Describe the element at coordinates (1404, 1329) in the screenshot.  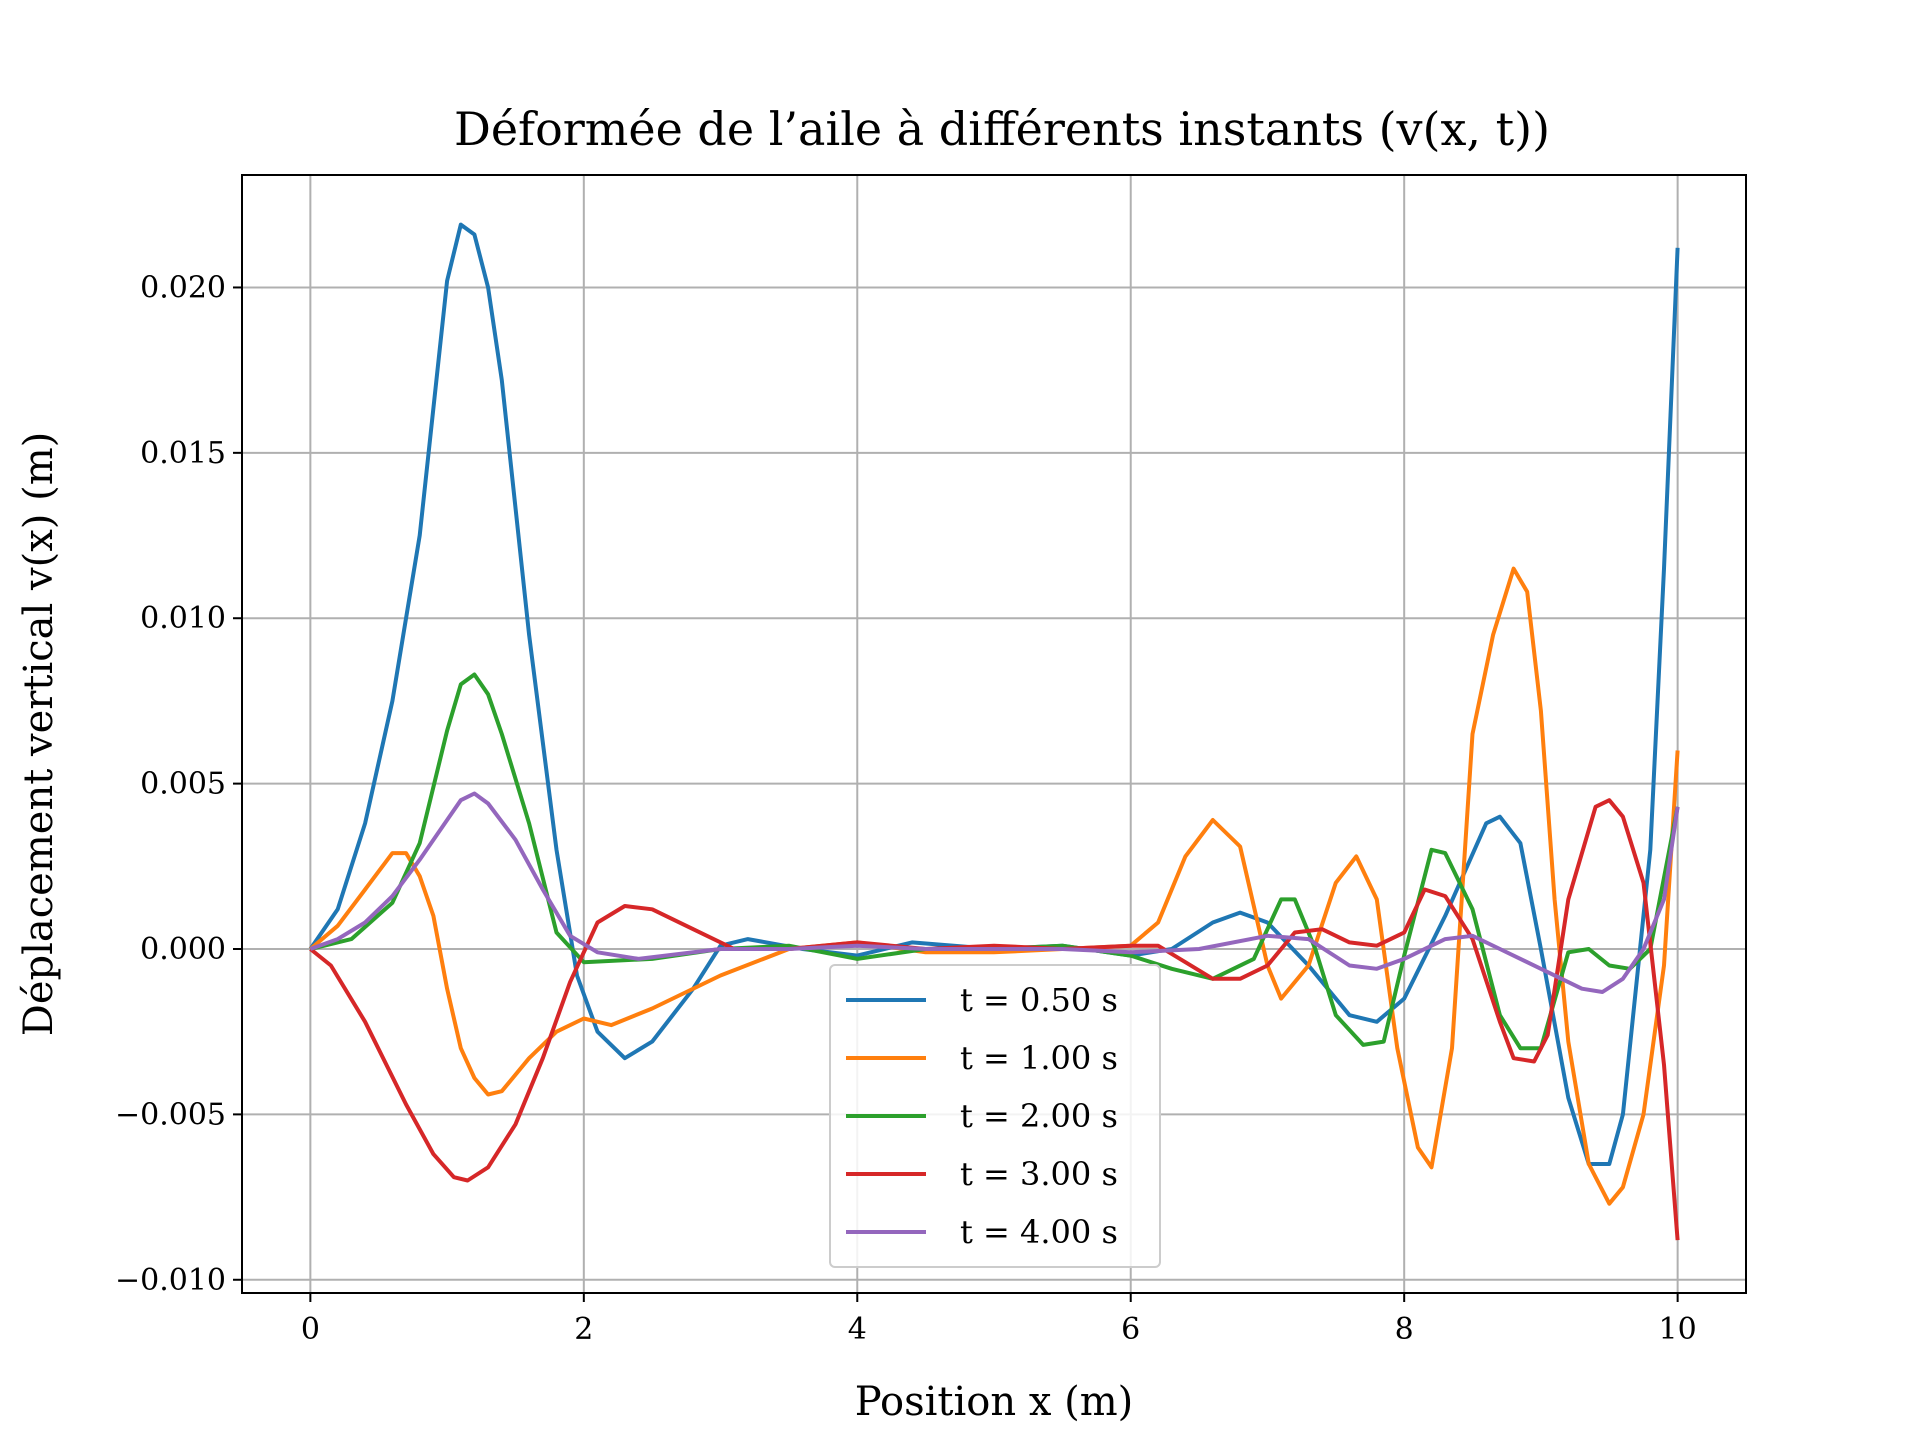
I see `x-tick-label: 8` at that location.